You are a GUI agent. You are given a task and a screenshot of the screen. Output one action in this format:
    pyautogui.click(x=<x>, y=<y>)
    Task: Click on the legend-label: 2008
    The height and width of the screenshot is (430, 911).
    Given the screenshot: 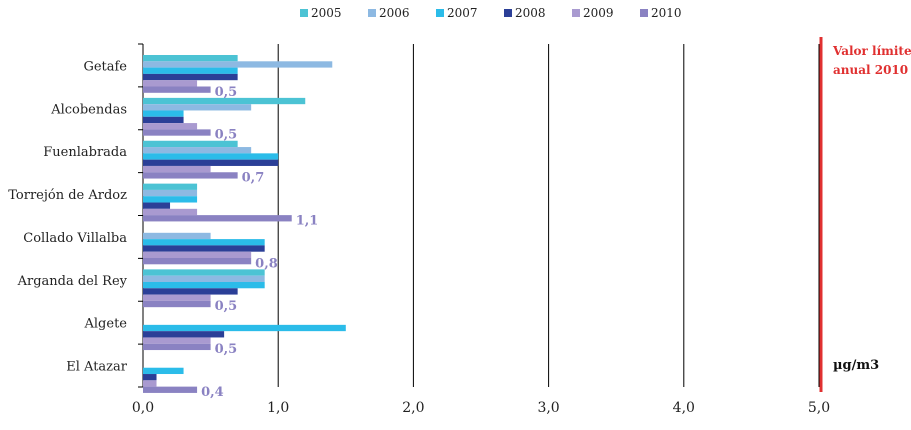 What is the action you would take?
    pyautogui.click(x=530, y=13)
    